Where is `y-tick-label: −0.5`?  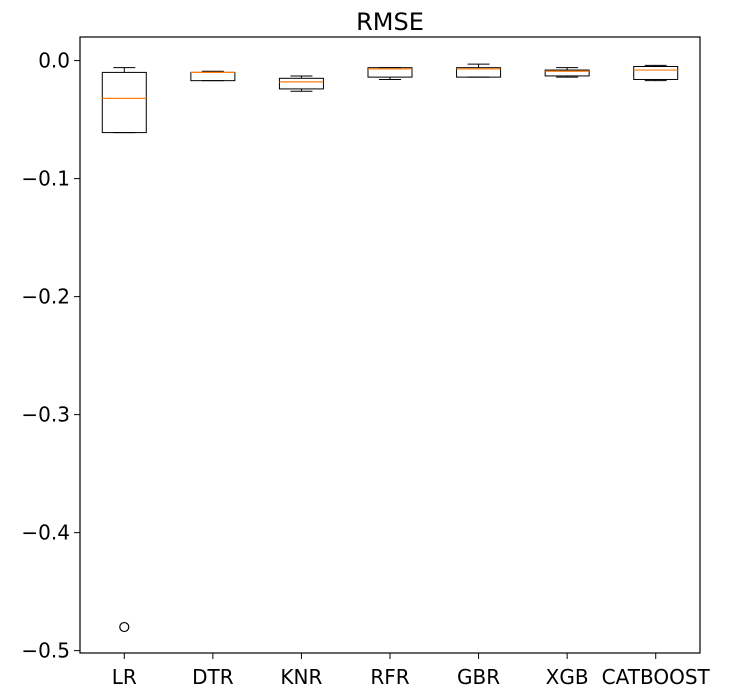 y-tick-label: −0.5 is located at coordinates (45, 651).